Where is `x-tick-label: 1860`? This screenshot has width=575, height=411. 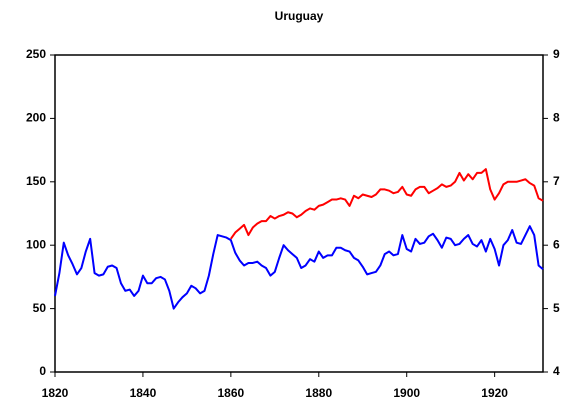 x-tick-label: 1860 is located at coordinates (231, 393).